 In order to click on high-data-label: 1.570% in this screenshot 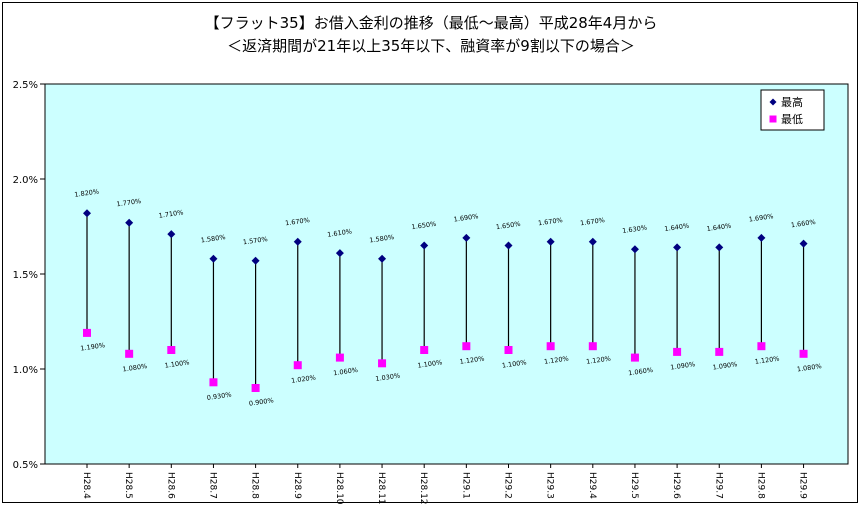, I will do `click(255, 240)`.